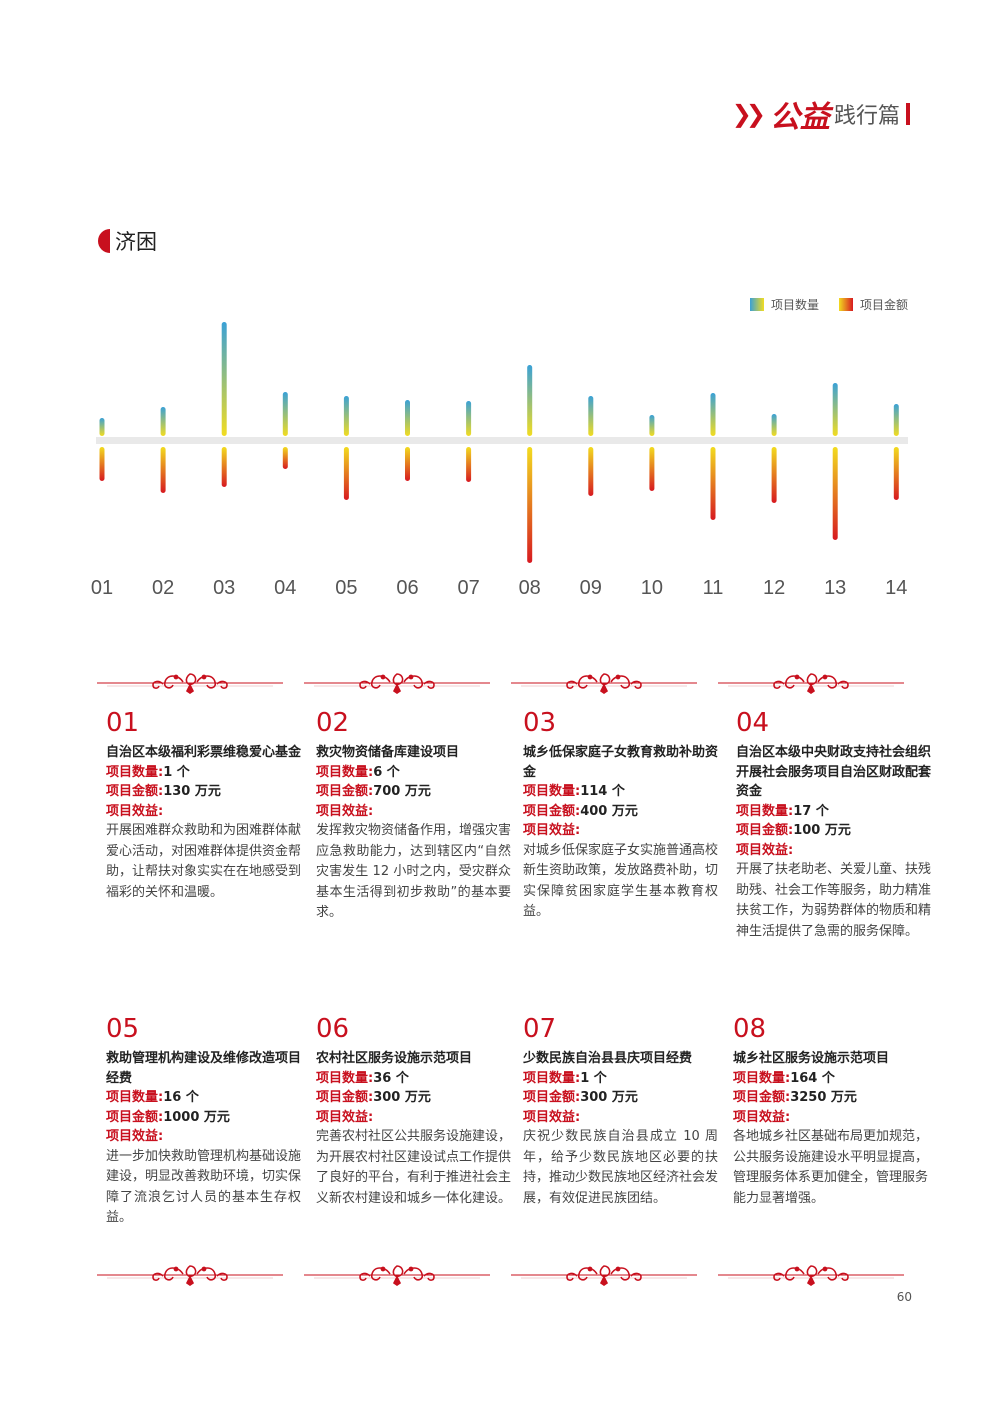 This screenshot has width=1000, height=1414. Describe the element at coordinates (811, 1058) in the screenshot. I see `card-title: 城乡社区服务设施示范项目` at that location.